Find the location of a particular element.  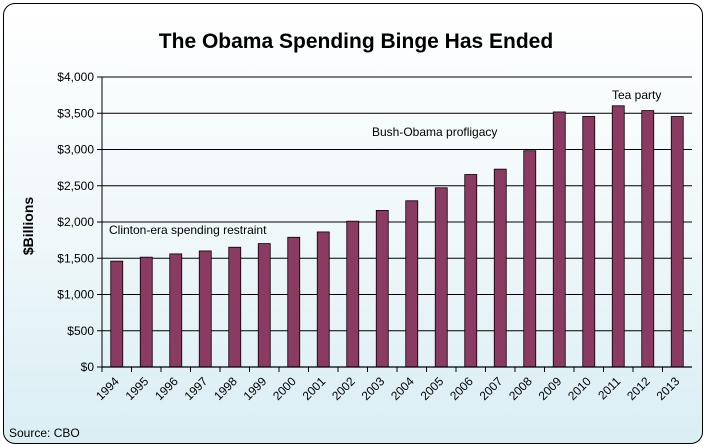

source-note: Source: CBO is located at coordinates (44, 433).